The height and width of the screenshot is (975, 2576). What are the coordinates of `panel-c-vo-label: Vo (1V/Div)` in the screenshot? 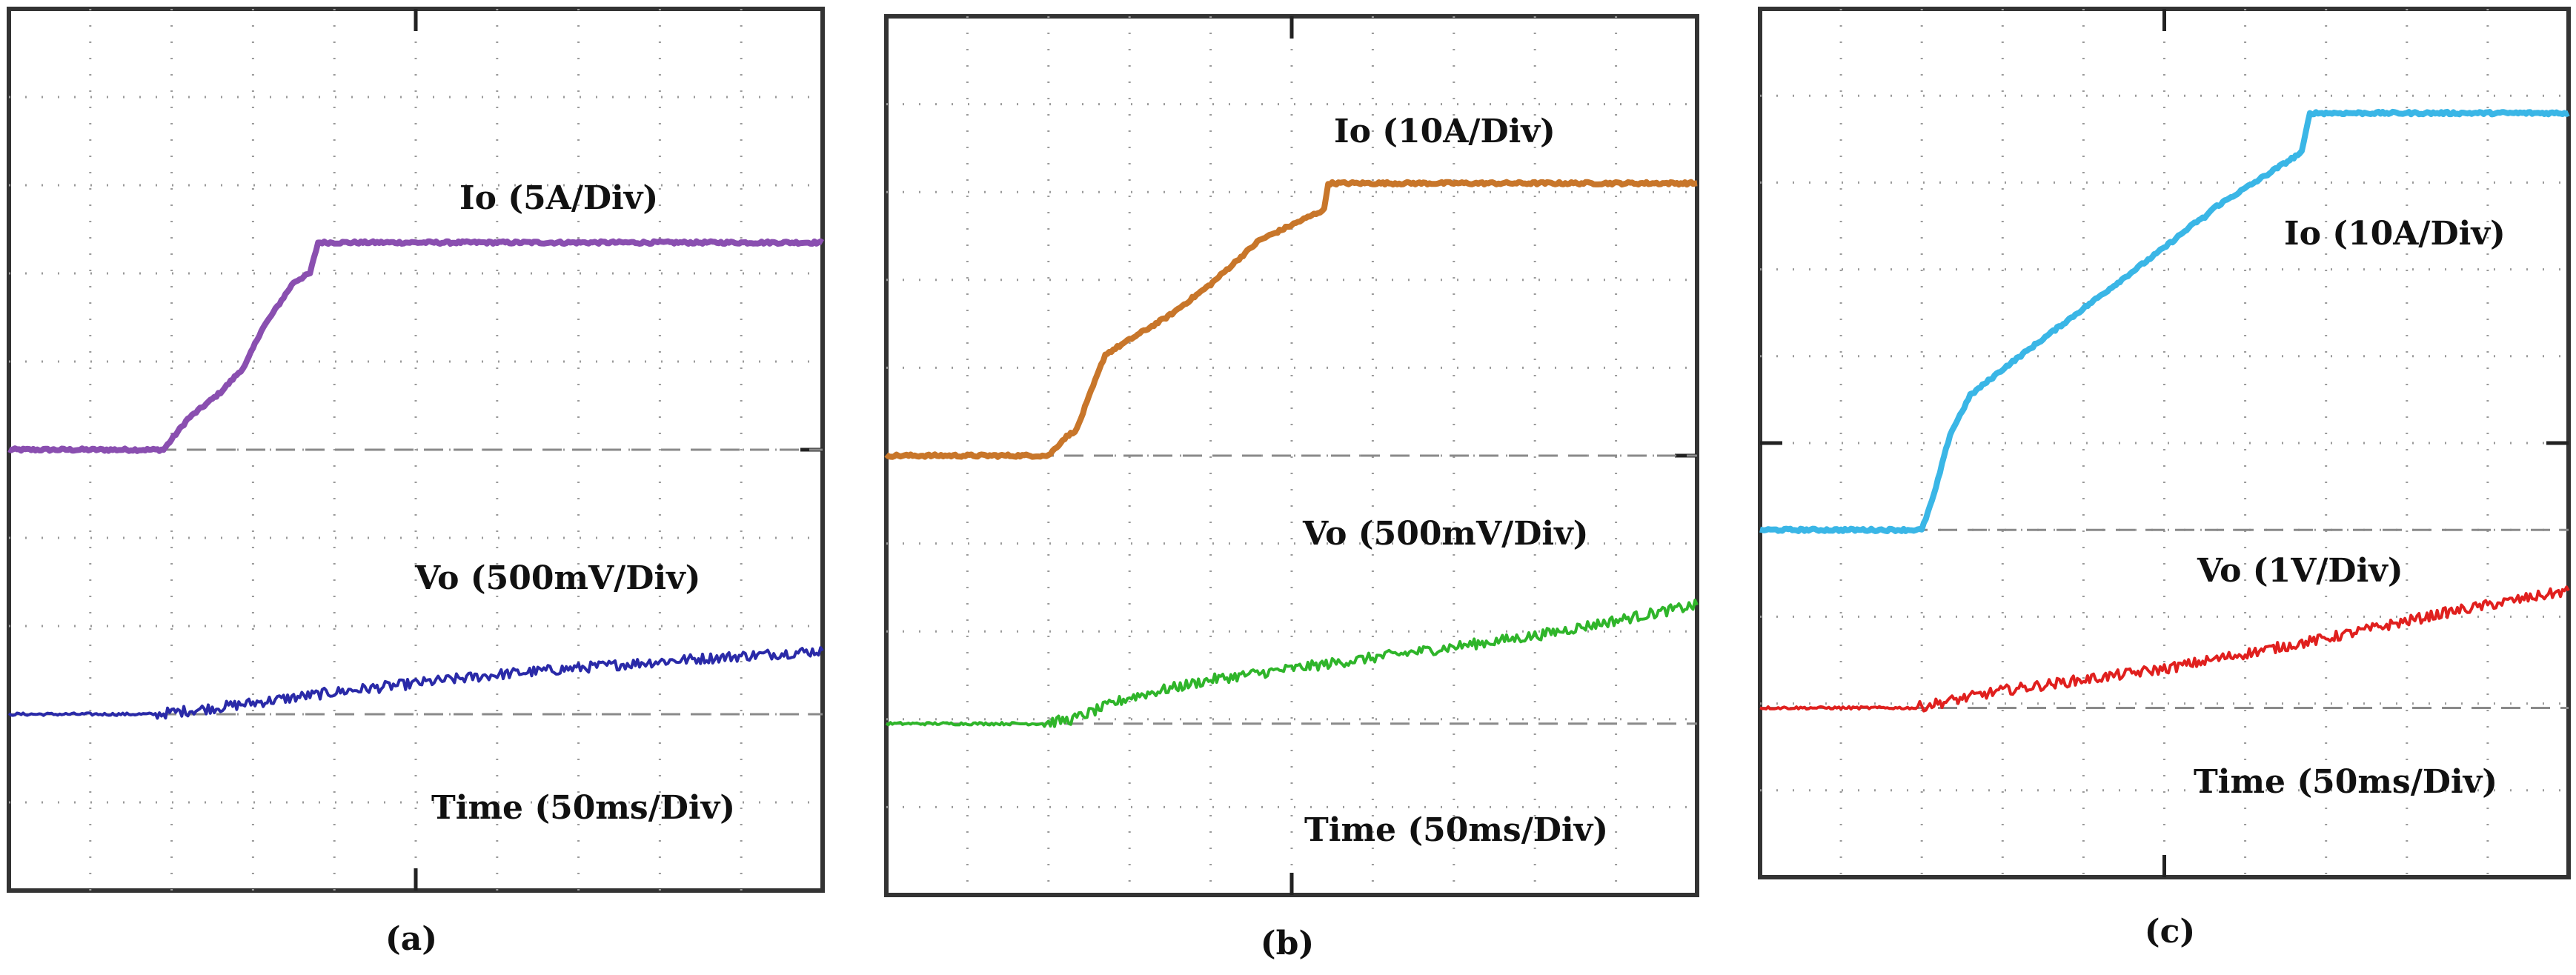 It's located at (2300, 571).